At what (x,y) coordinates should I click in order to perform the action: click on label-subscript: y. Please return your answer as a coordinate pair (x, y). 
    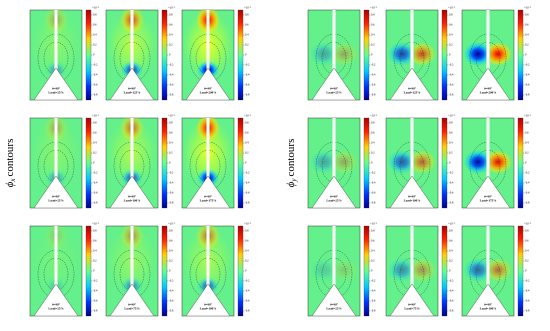
    Looking at the image, I should click on (294, 180).